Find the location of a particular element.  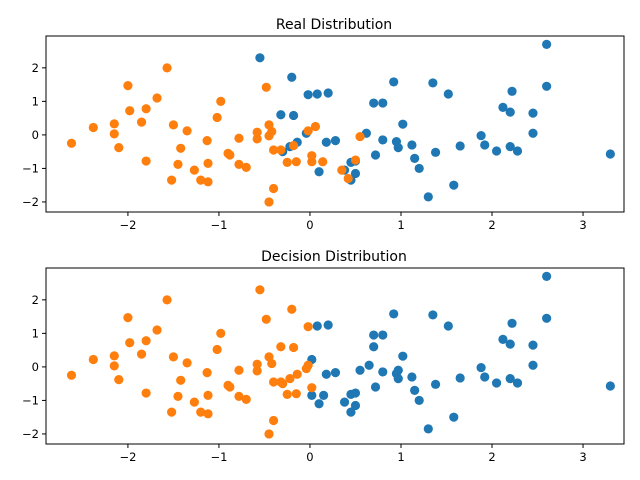

y-tick-label: −1 is located at coordinates (30, 168).